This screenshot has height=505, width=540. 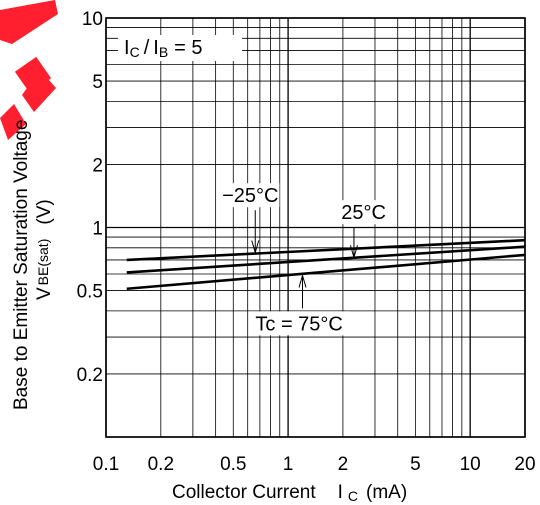 I want to click on x-tick-label: 2, so click(x=343, y=464).